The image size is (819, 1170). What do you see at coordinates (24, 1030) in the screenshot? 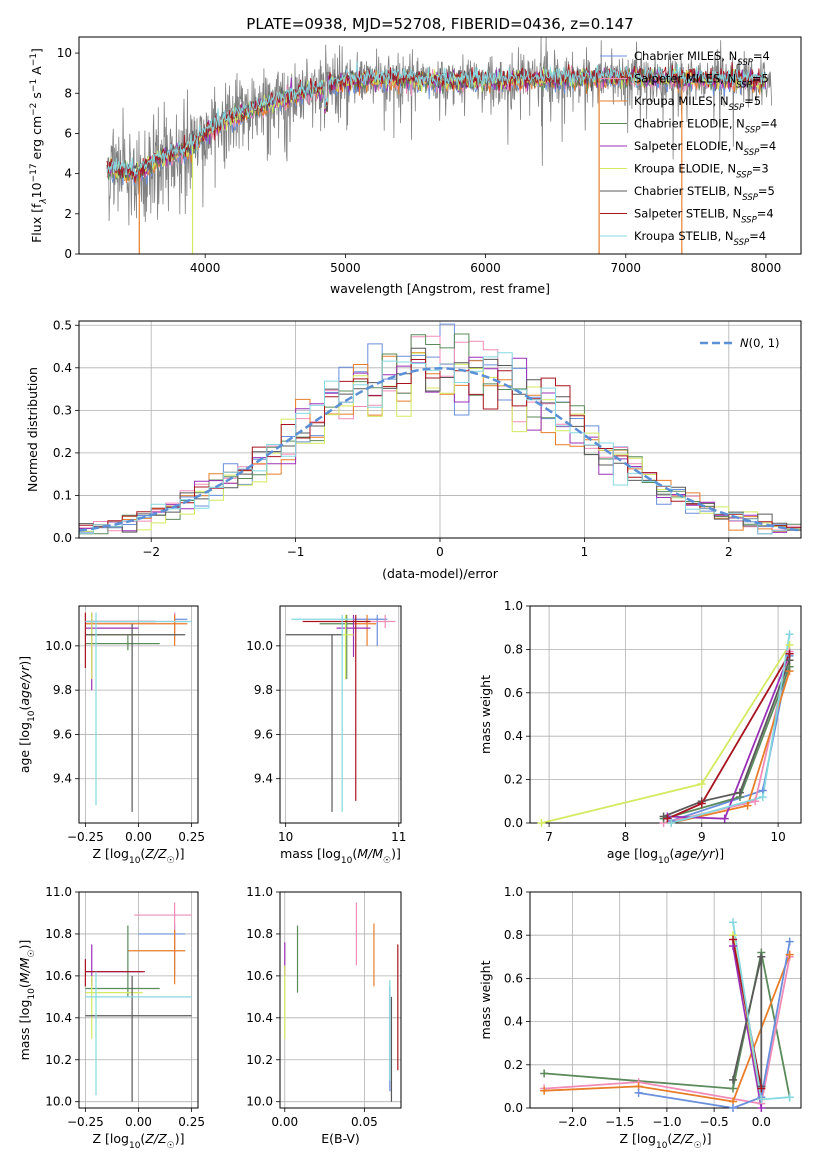
I see `y-axis-label-part: mass [log` at bounding box center [24, 1030].